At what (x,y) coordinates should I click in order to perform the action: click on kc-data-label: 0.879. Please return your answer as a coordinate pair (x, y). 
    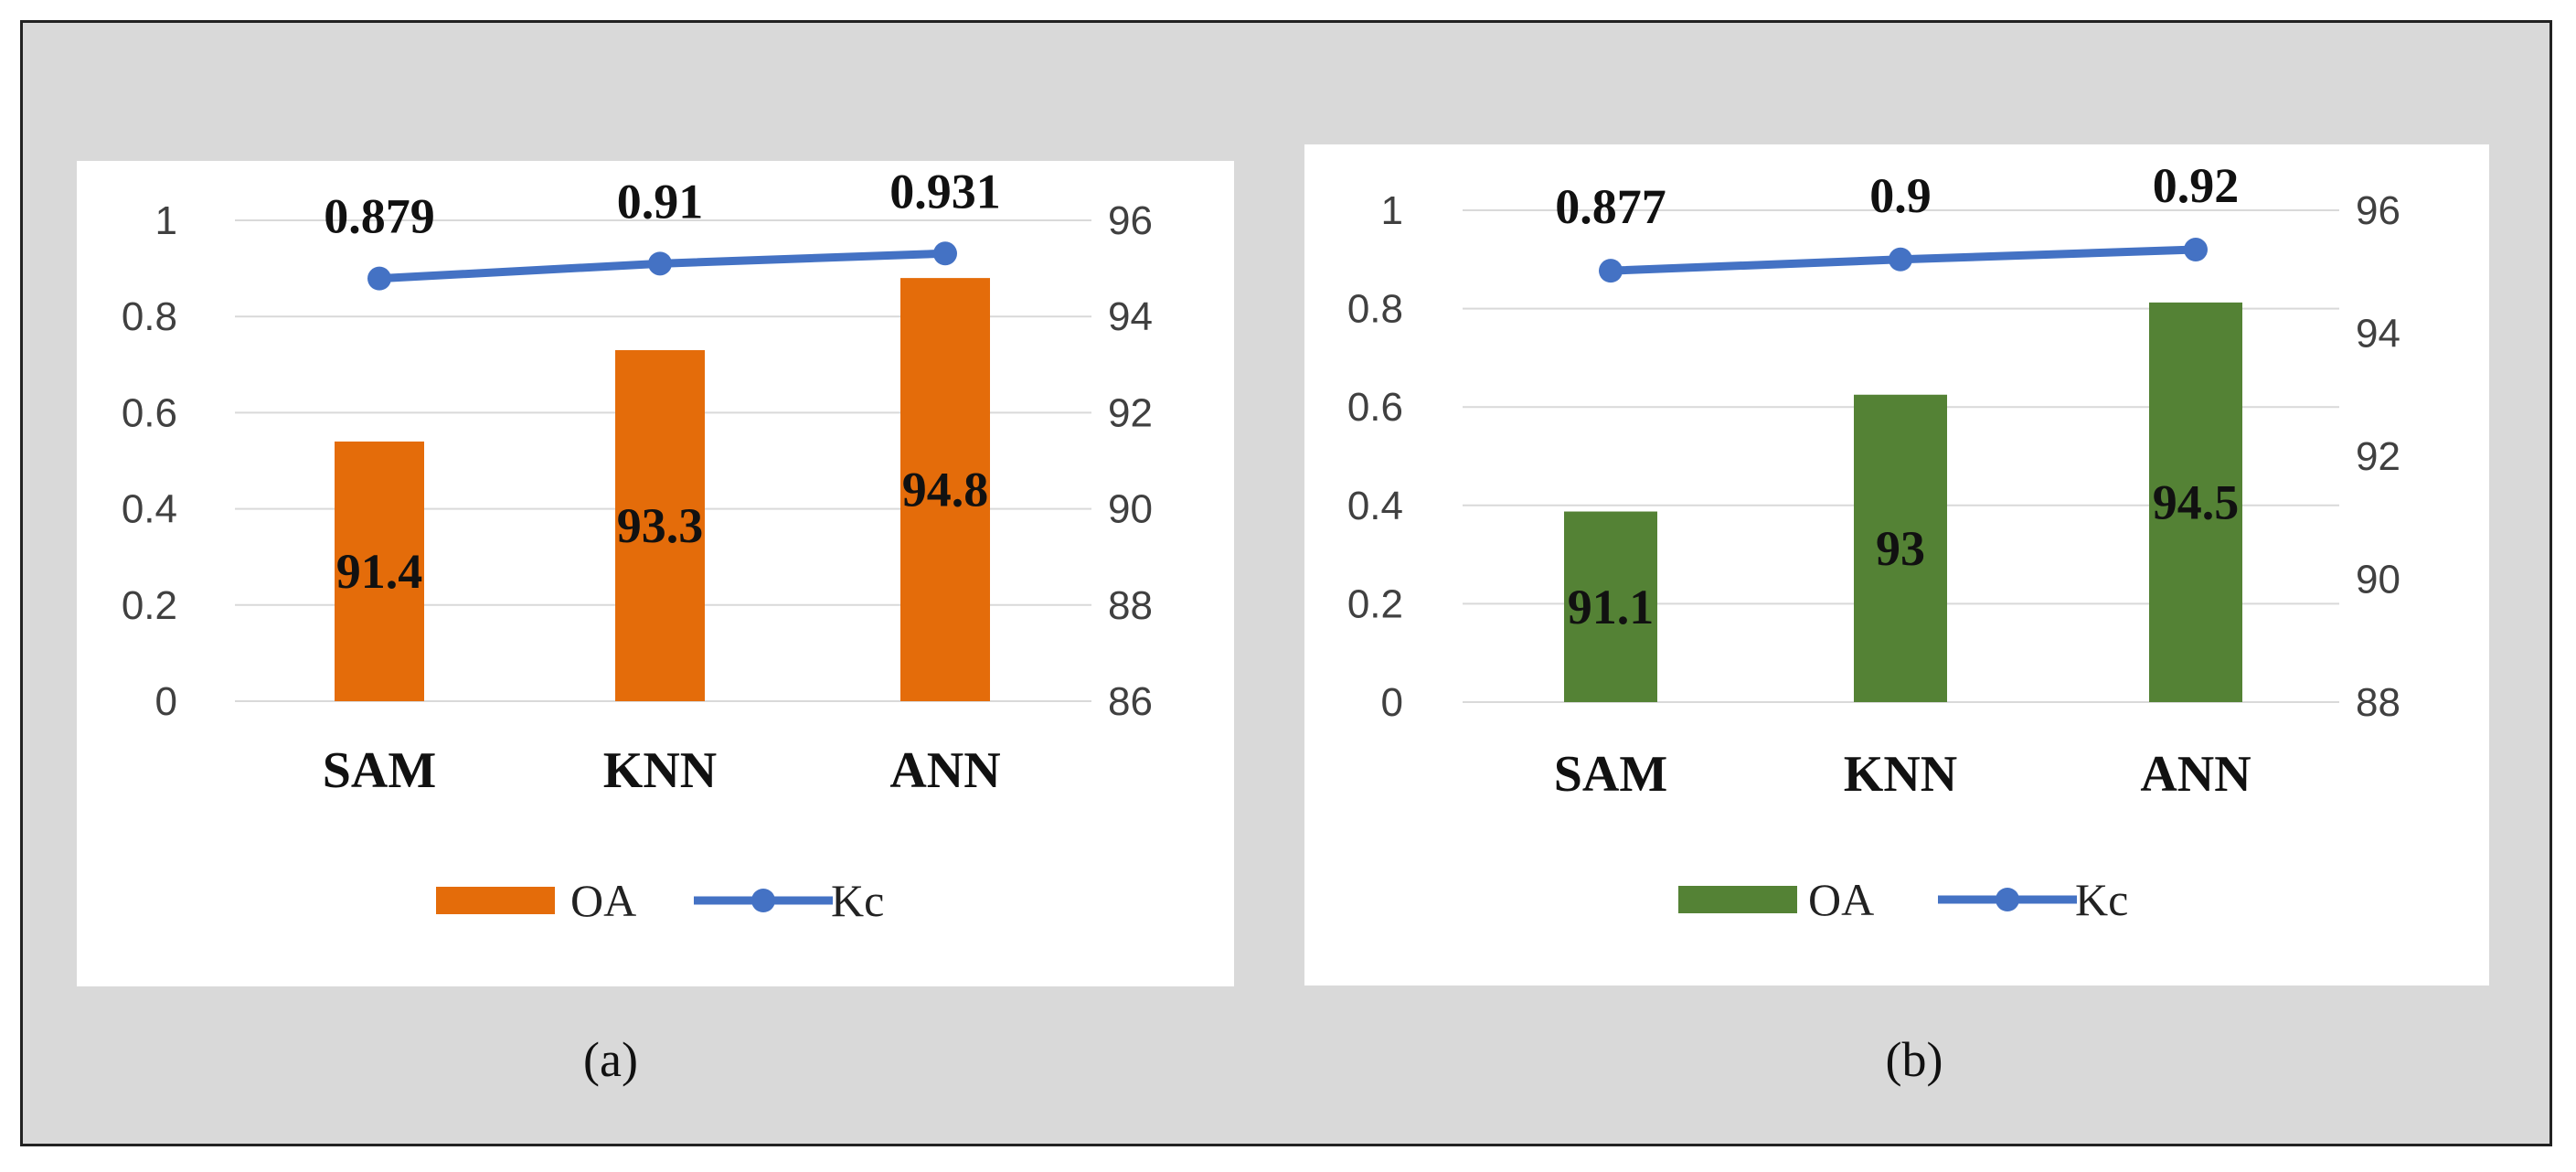
    Looking at the image, I should click on (379, 216).